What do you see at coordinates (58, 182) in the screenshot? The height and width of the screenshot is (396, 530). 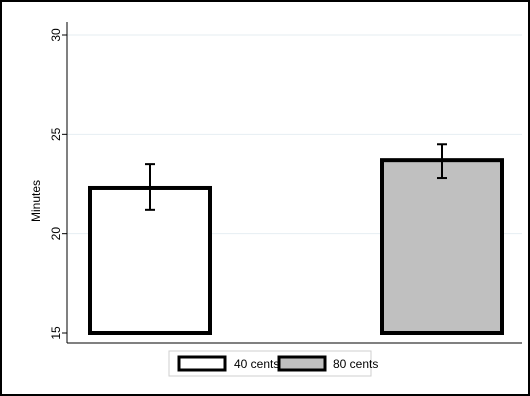 I see `y-axis: 15 20 25 30` at bounding box center [58, 182].